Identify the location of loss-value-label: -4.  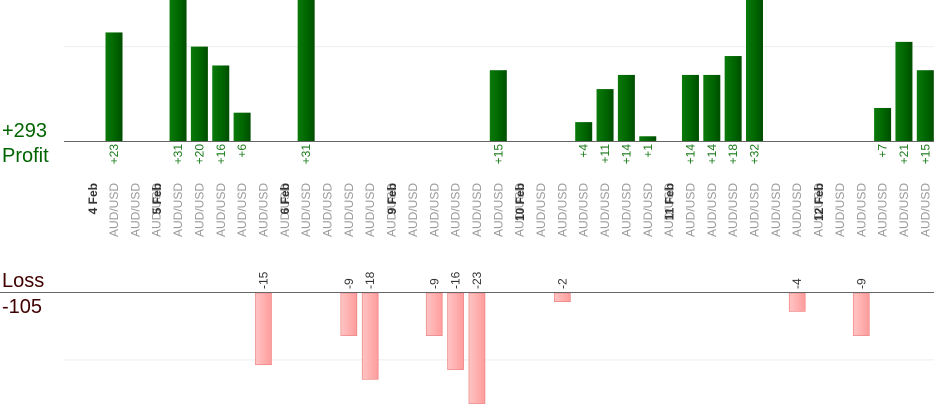
(797, 283).